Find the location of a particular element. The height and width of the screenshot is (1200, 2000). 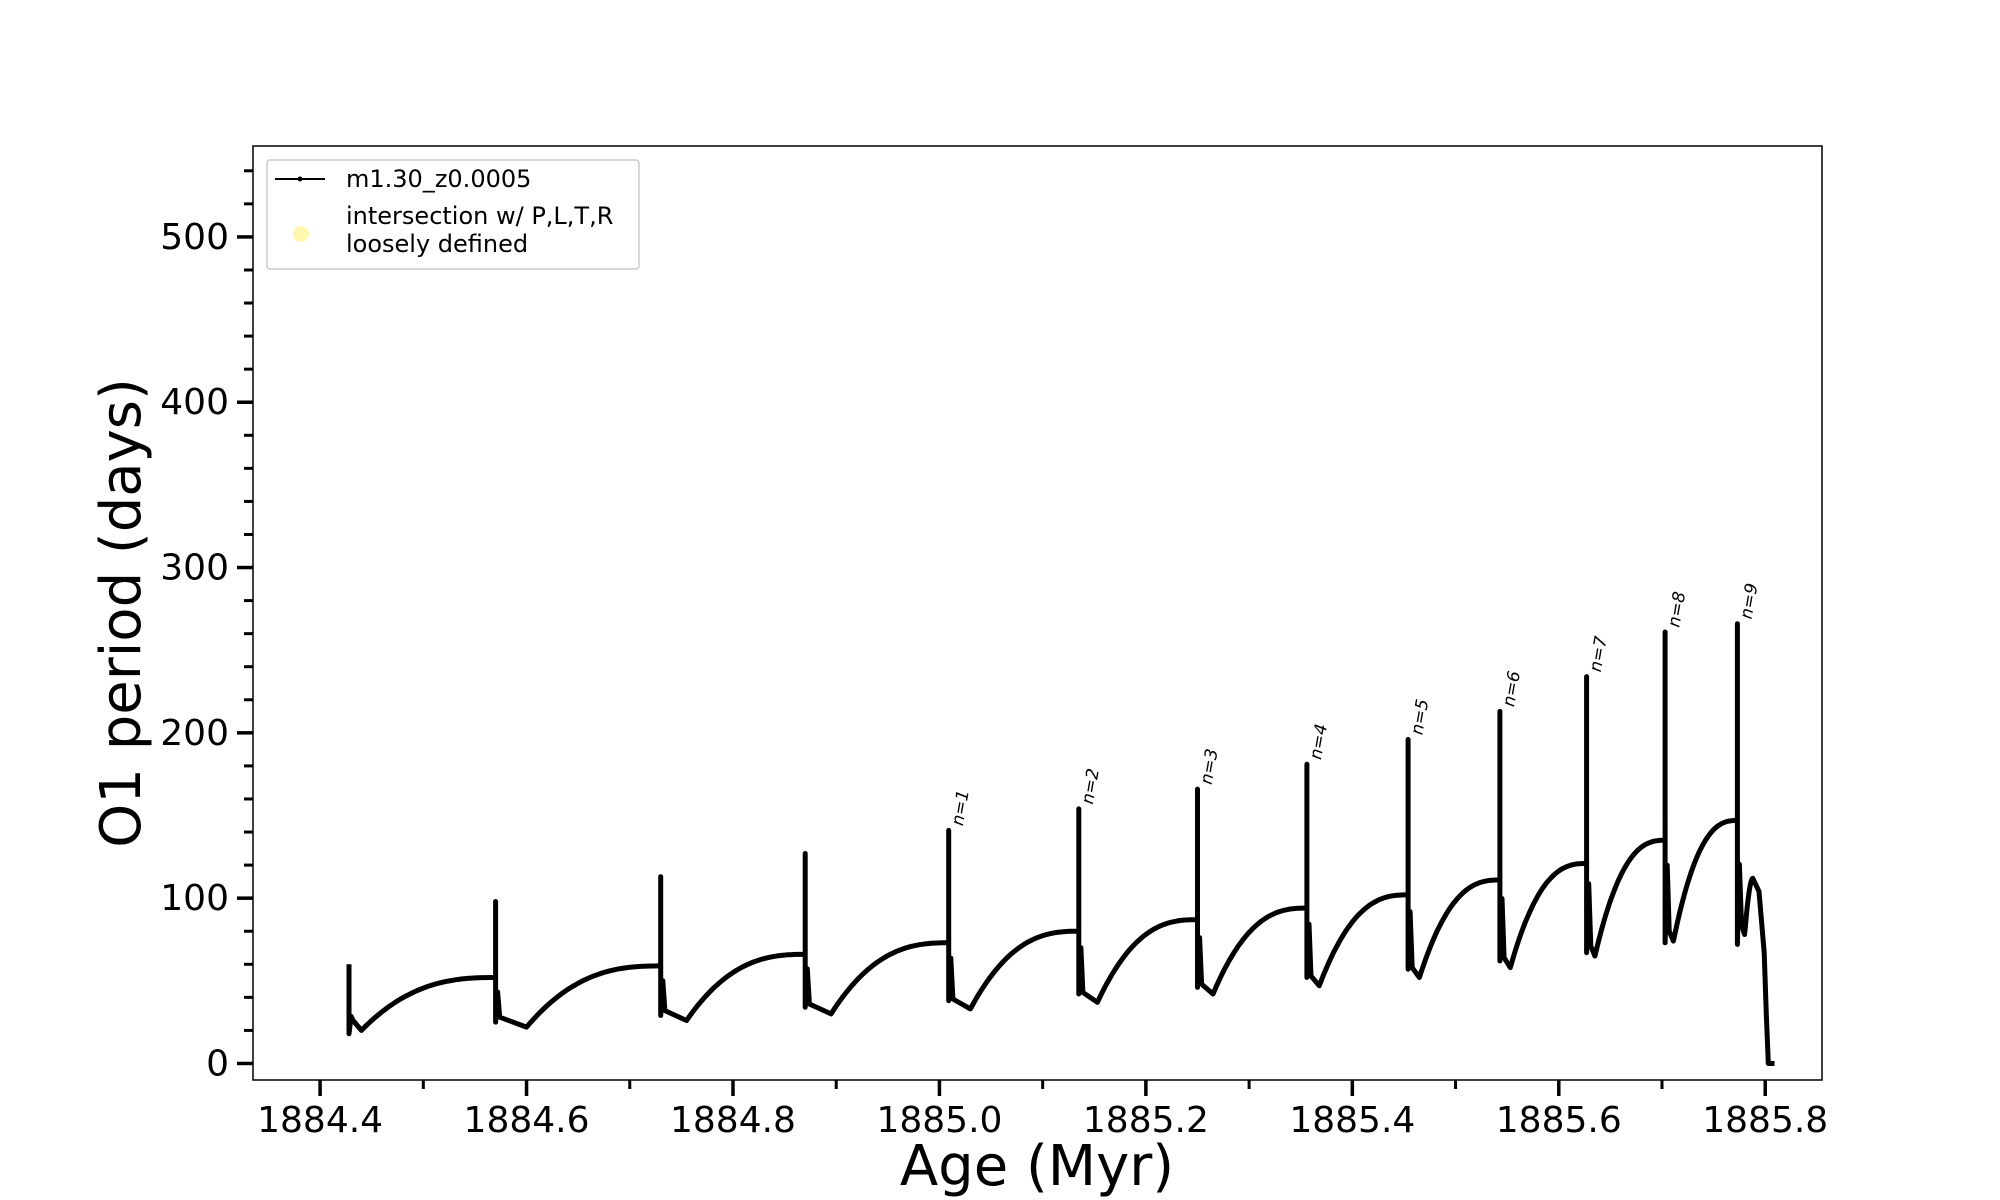

pulse-label: n=1 is located at coordinates (961, 807).